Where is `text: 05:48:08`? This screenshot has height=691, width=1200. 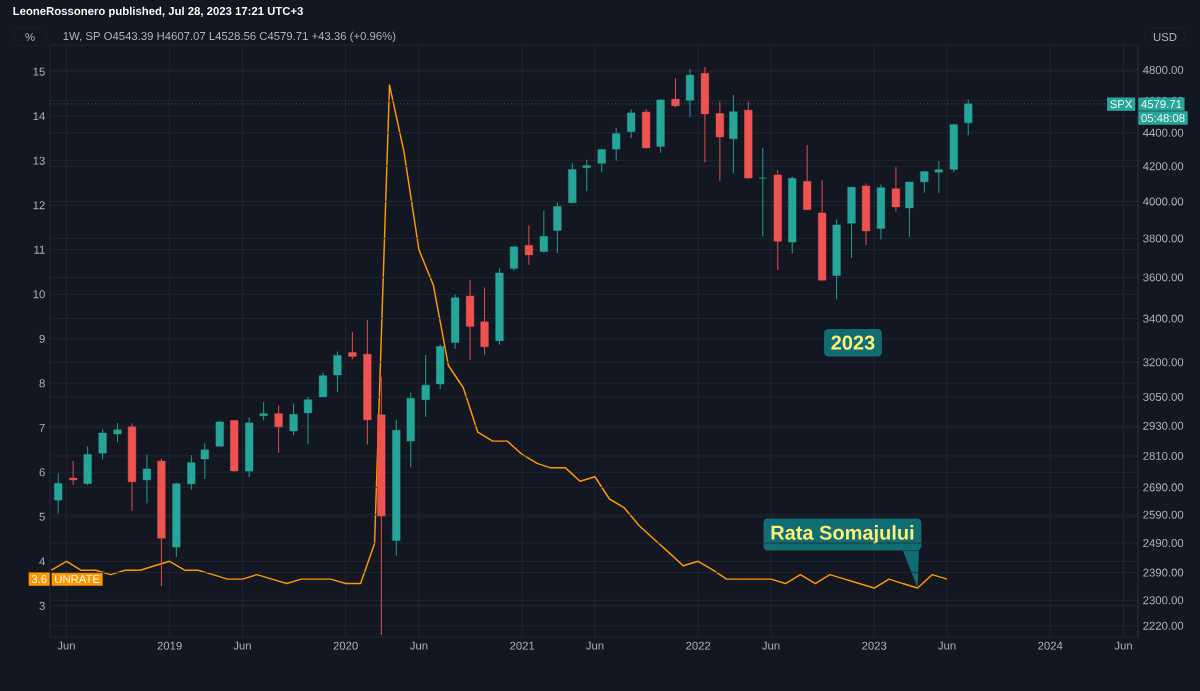 text: 05:48:08 is located at coordinates (1163, 118).